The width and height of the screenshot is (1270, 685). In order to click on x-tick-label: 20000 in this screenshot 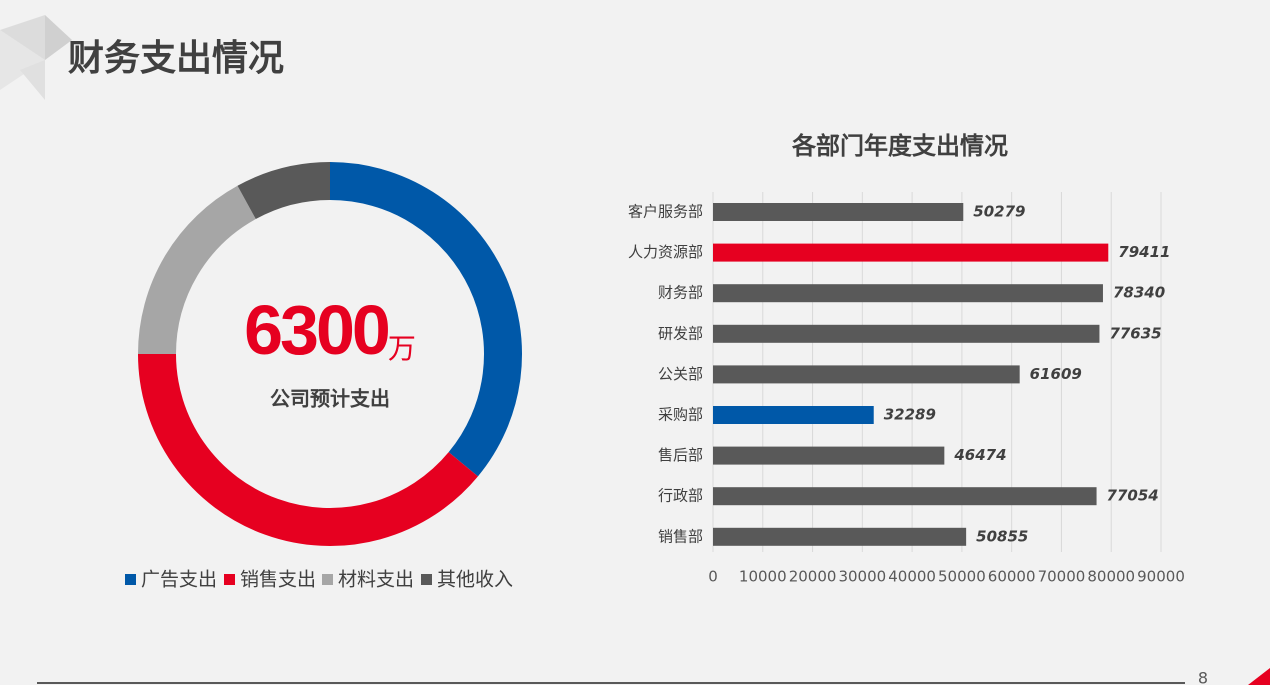, I will do `click(813, 577)`.